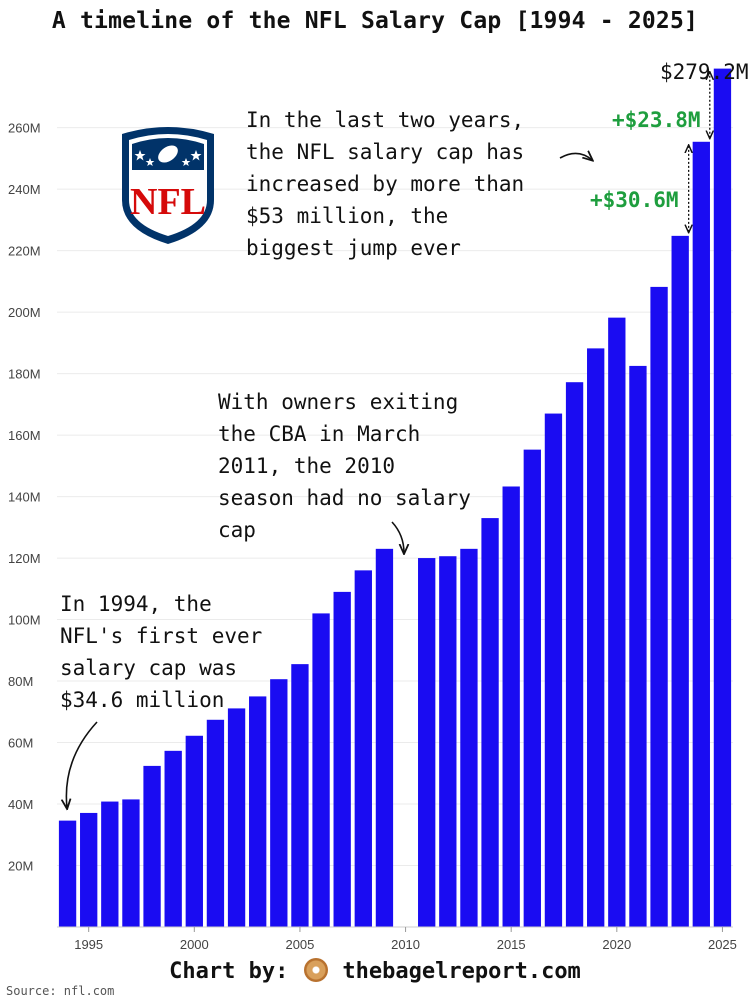 The image size is (750, 1000). Describe the element at coordinates (397, 537) in the screenshot. I see `no-cap-arrow` at that location.